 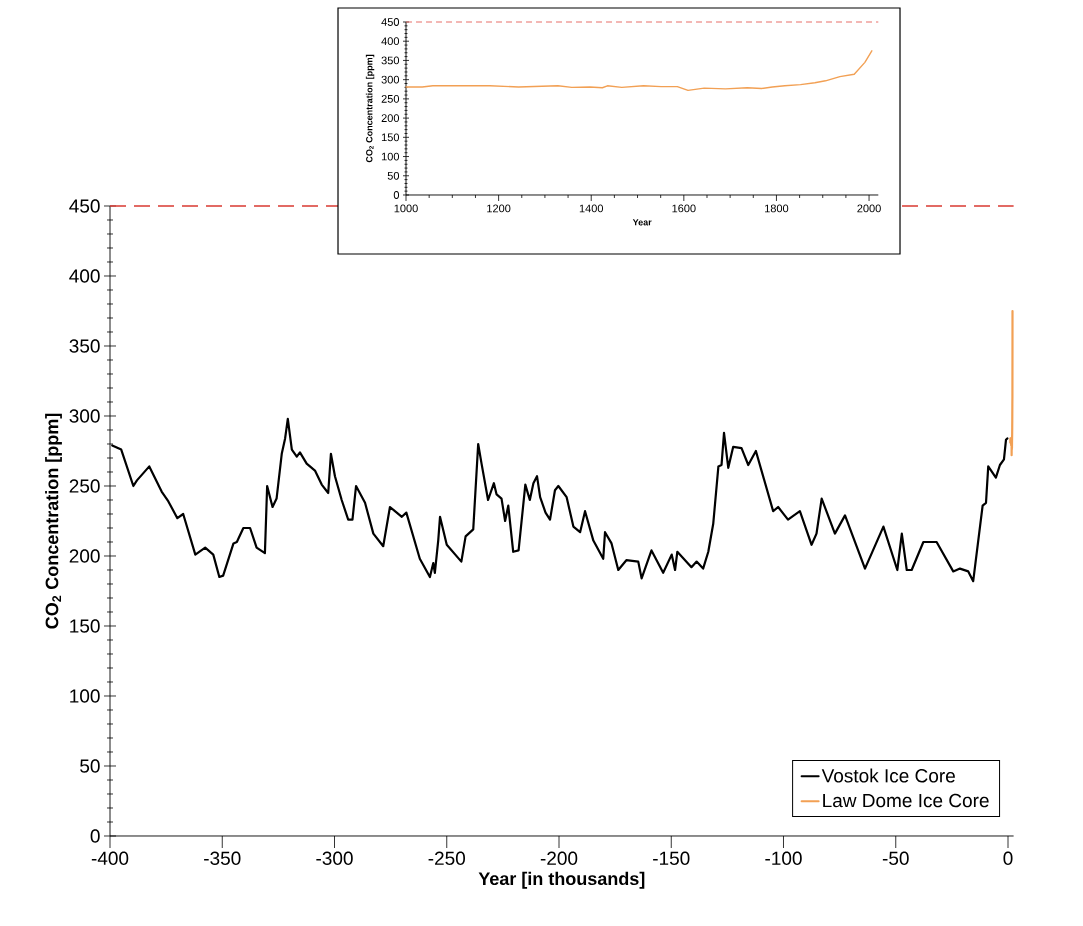 What do you see at coordinates (888, 775) in the screenshot?
I see `legend-label: Vostok Ice Core` at bounding box center [888, 775].